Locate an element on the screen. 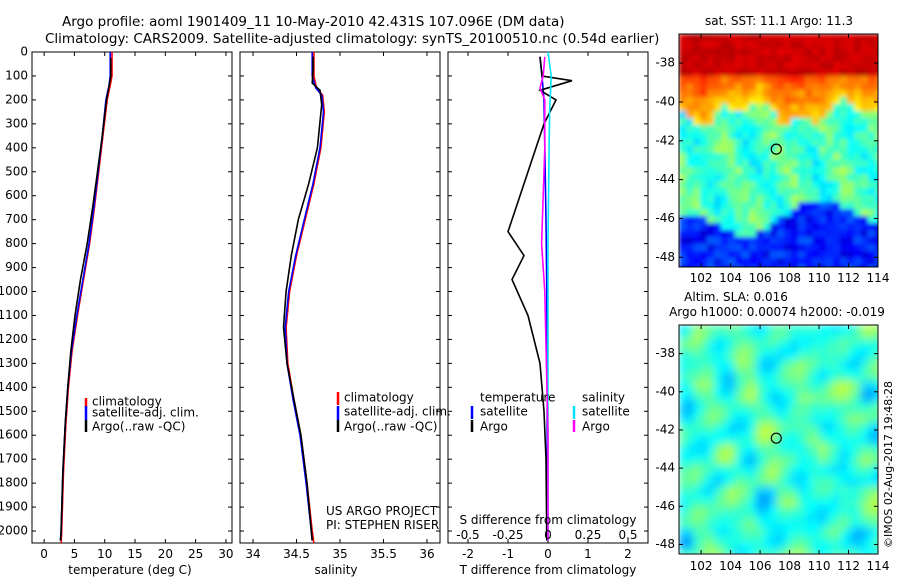 This screenshot has width=900, height=580. map-y-tick-label: -46 is located at coordinates (665, 506).